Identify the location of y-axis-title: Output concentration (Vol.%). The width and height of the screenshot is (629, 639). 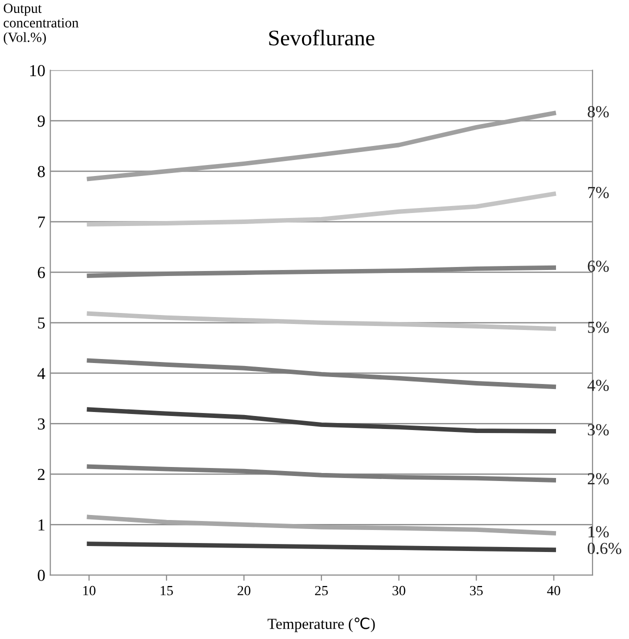
(41, 24).